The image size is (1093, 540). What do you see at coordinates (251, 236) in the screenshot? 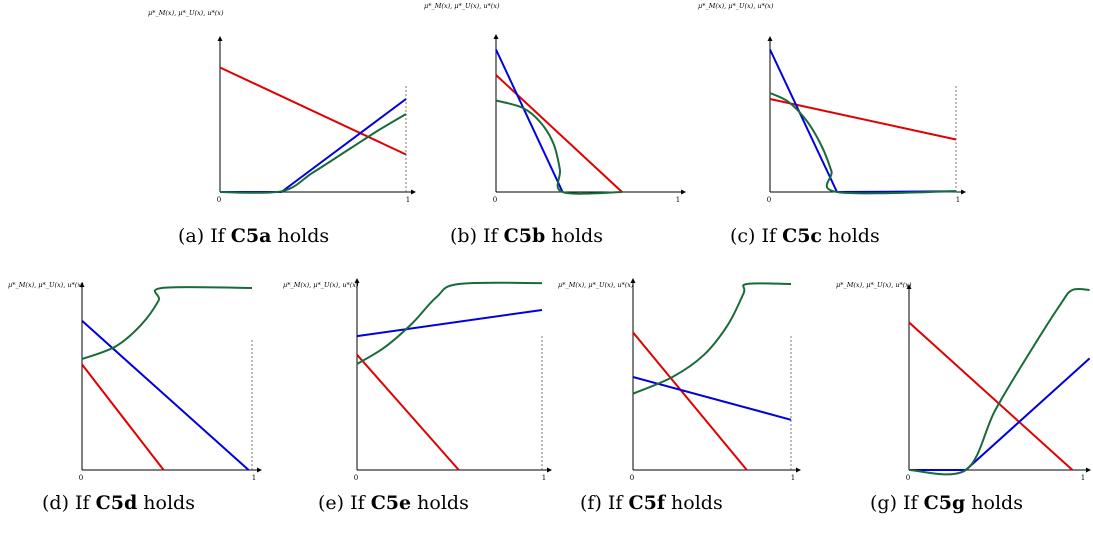
I see `caption-condition: C5a` at bounding box center [251, 236].